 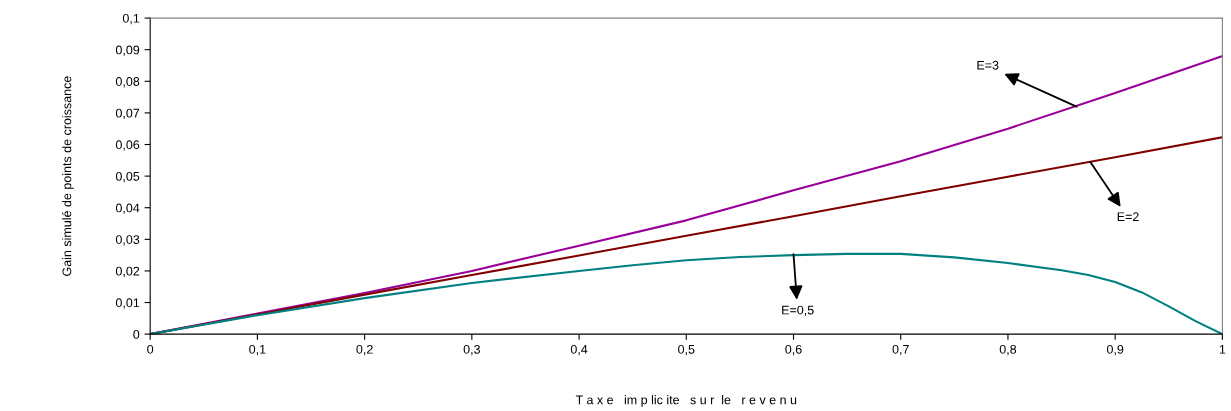 What do you see at coordinates (900, 350) in the screenshot?
I see `x-tick-label: 0,7` at bounding box center [900, 350].